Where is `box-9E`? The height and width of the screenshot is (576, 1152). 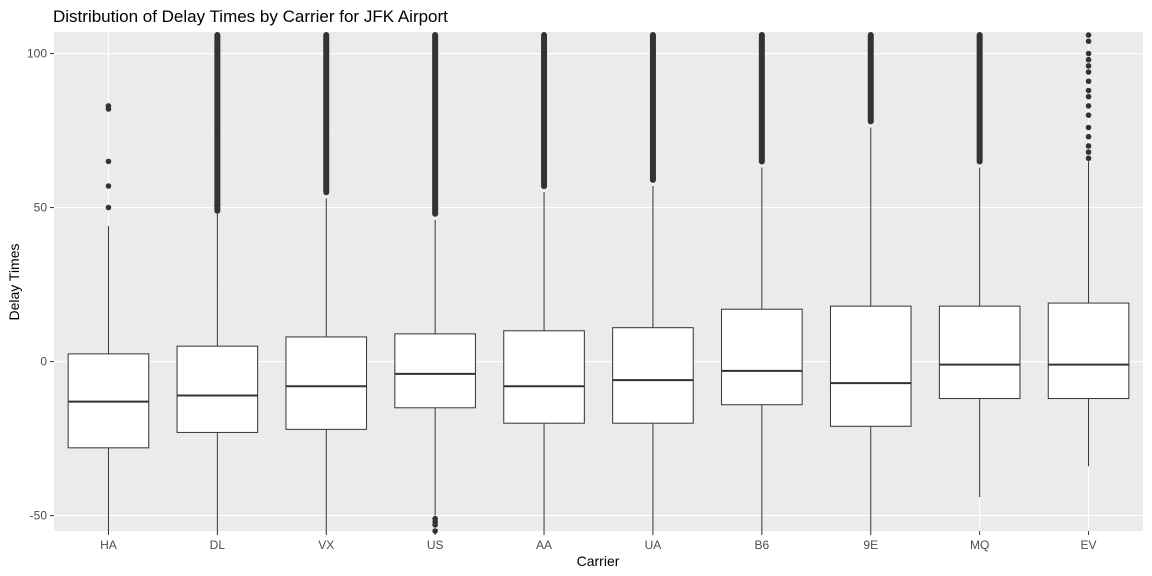
box-9E is located at coordinates (870, 281).